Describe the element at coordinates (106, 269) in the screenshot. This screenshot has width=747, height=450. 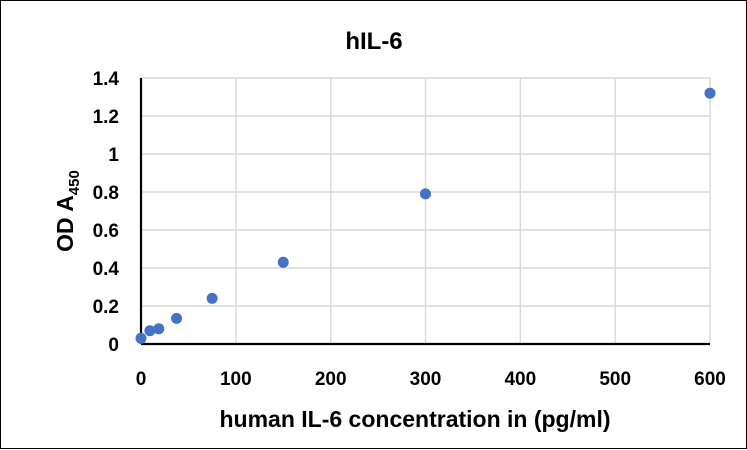
I see `y-tick-label: 0.4` at that location.